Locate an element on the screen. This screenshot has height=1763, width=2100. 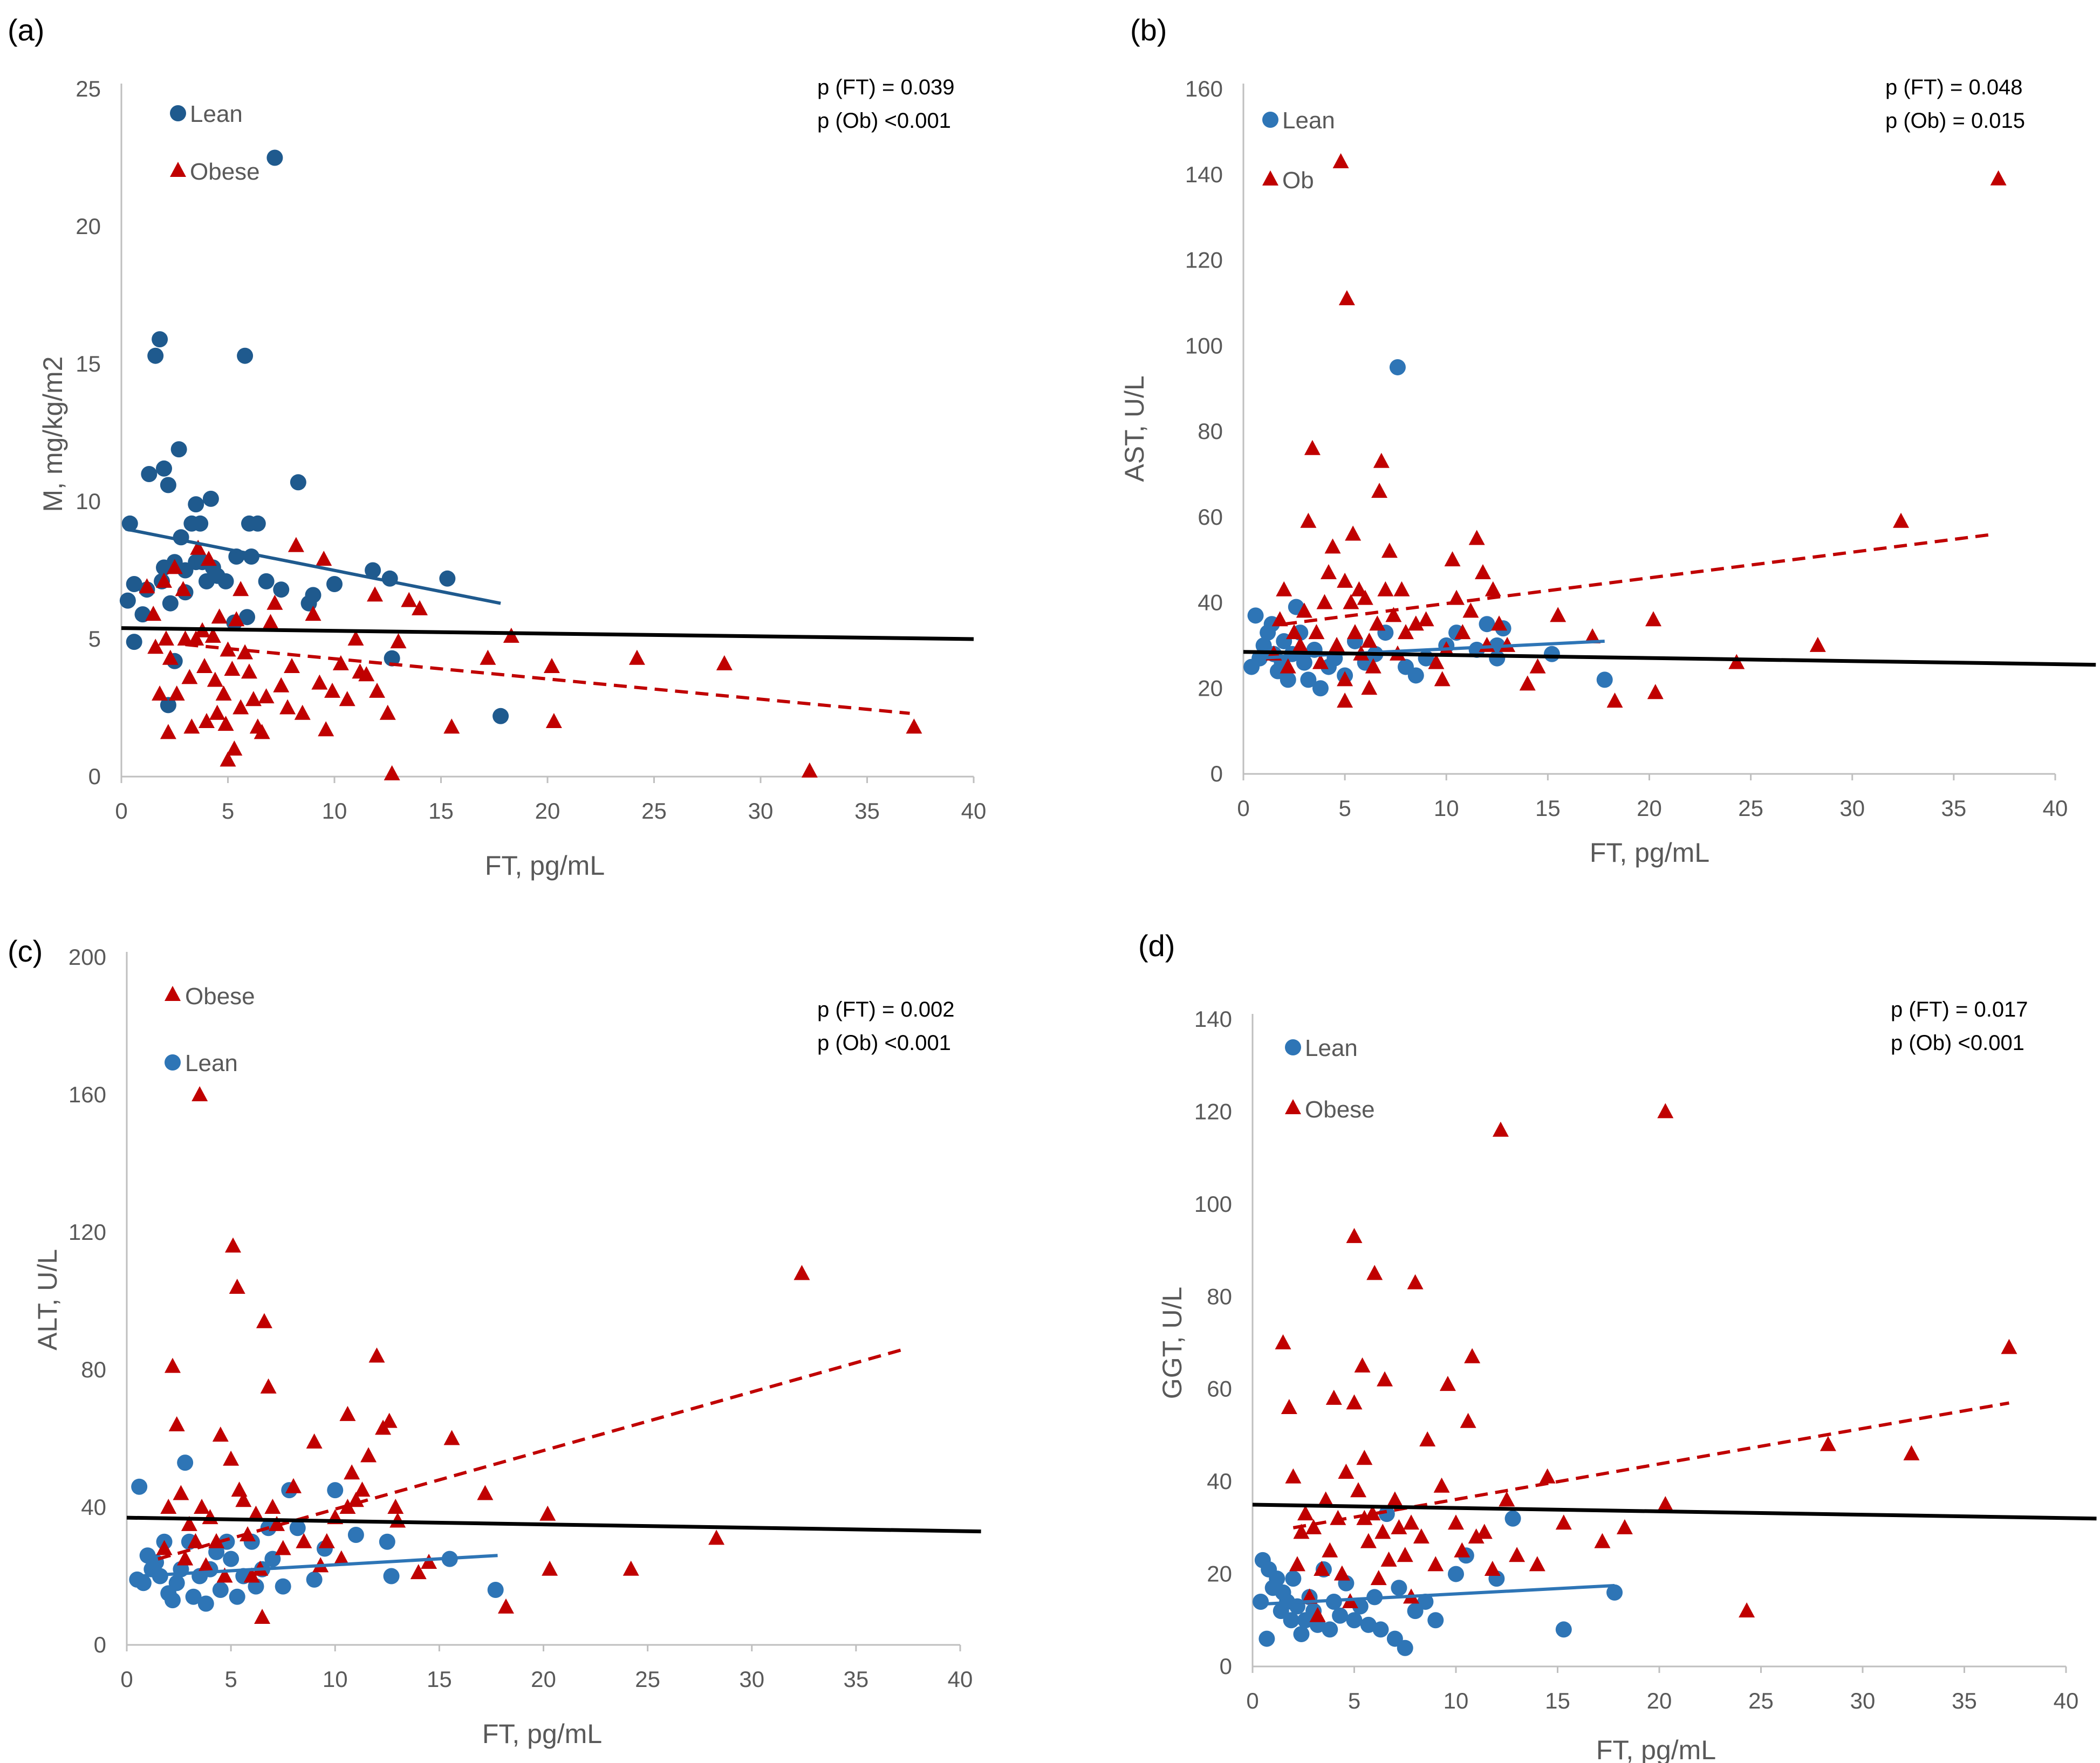
x-tick-label: 20 is located at coordinates (1650, 808).